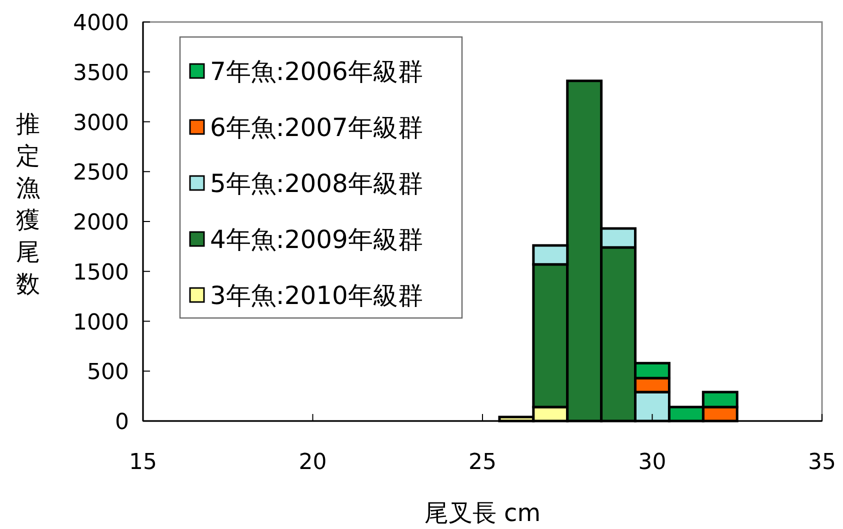 This screenshot has height=529, width=843. Describe the element at coordinates (28, 204) in the screenshot. I see `y-axis-title: 推定漁獲尾数` at that location.